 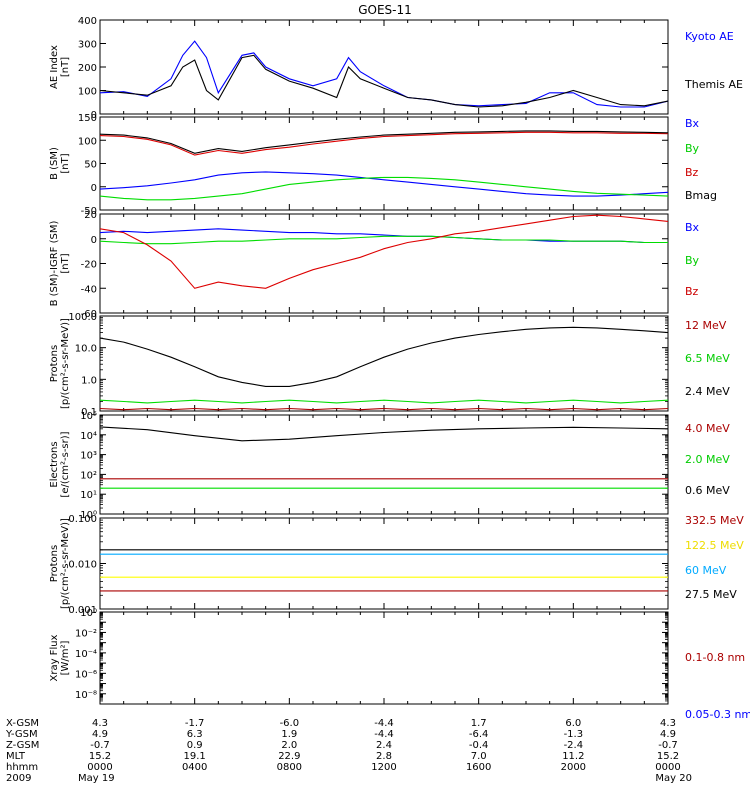 What do you see at coordinates (89, 314) in the screenshot?
I see `y-tick-label: -60` at bounding box center [89, 314].